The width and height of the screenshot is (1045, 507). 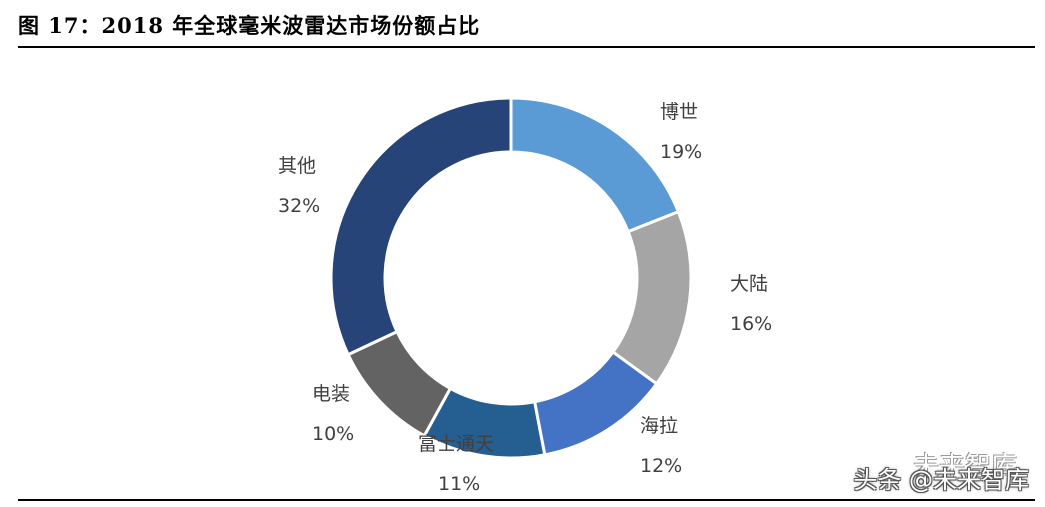 I want to click on slice-value-2: 12%, so click(x=661, y=466).